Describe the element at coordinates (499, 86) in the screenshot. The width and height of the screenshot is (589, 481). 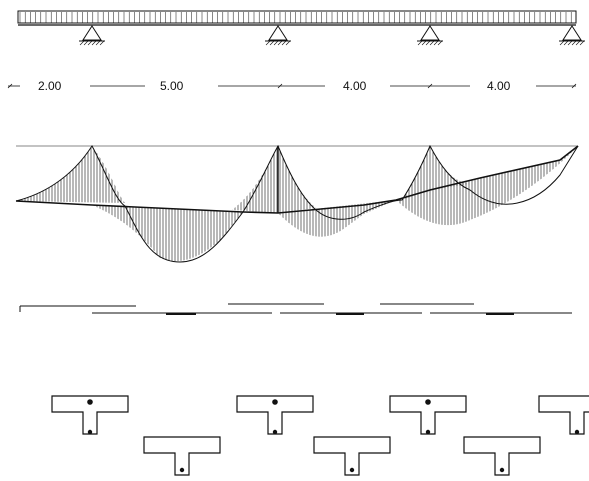
I see `span-length-4: 4.00` at that location.